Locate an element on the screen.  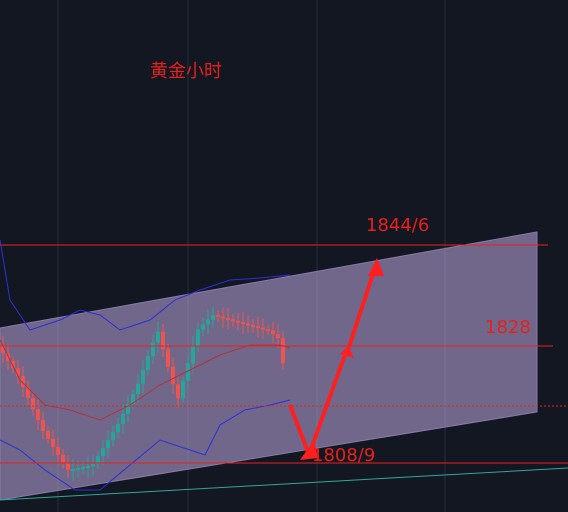
level-label: 1808/9 is located at coordinates (343, 455).